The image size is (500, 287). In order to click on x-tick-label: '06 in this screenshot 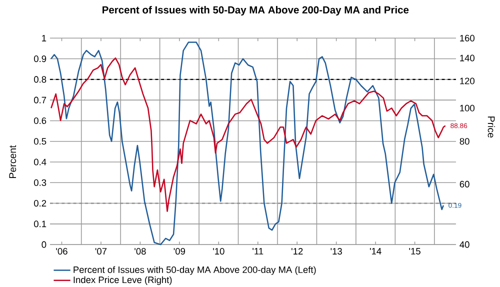, I will do `click(62, 251)`.